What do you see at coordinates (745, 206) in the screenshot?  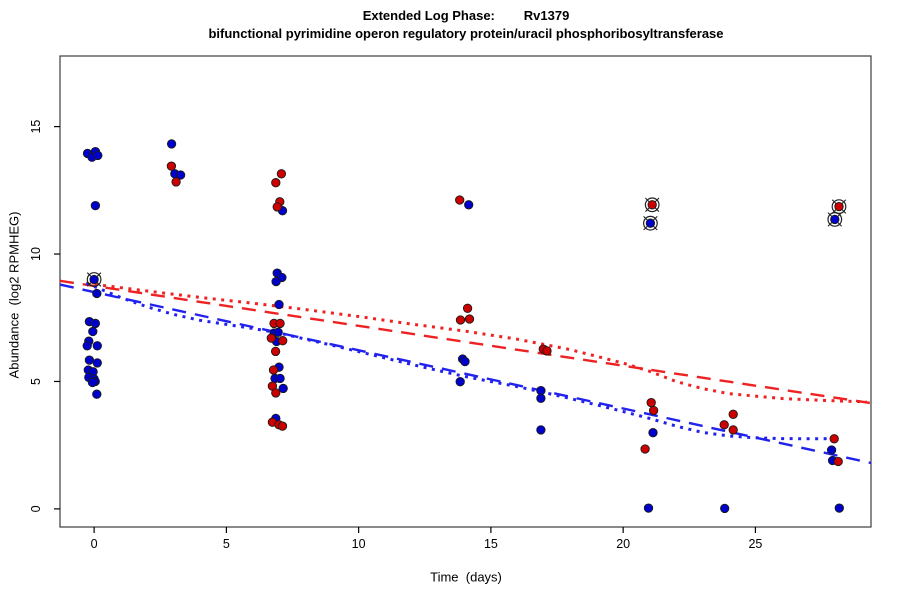 I see `series-red-marked-points` at bounding box center [745, 206].